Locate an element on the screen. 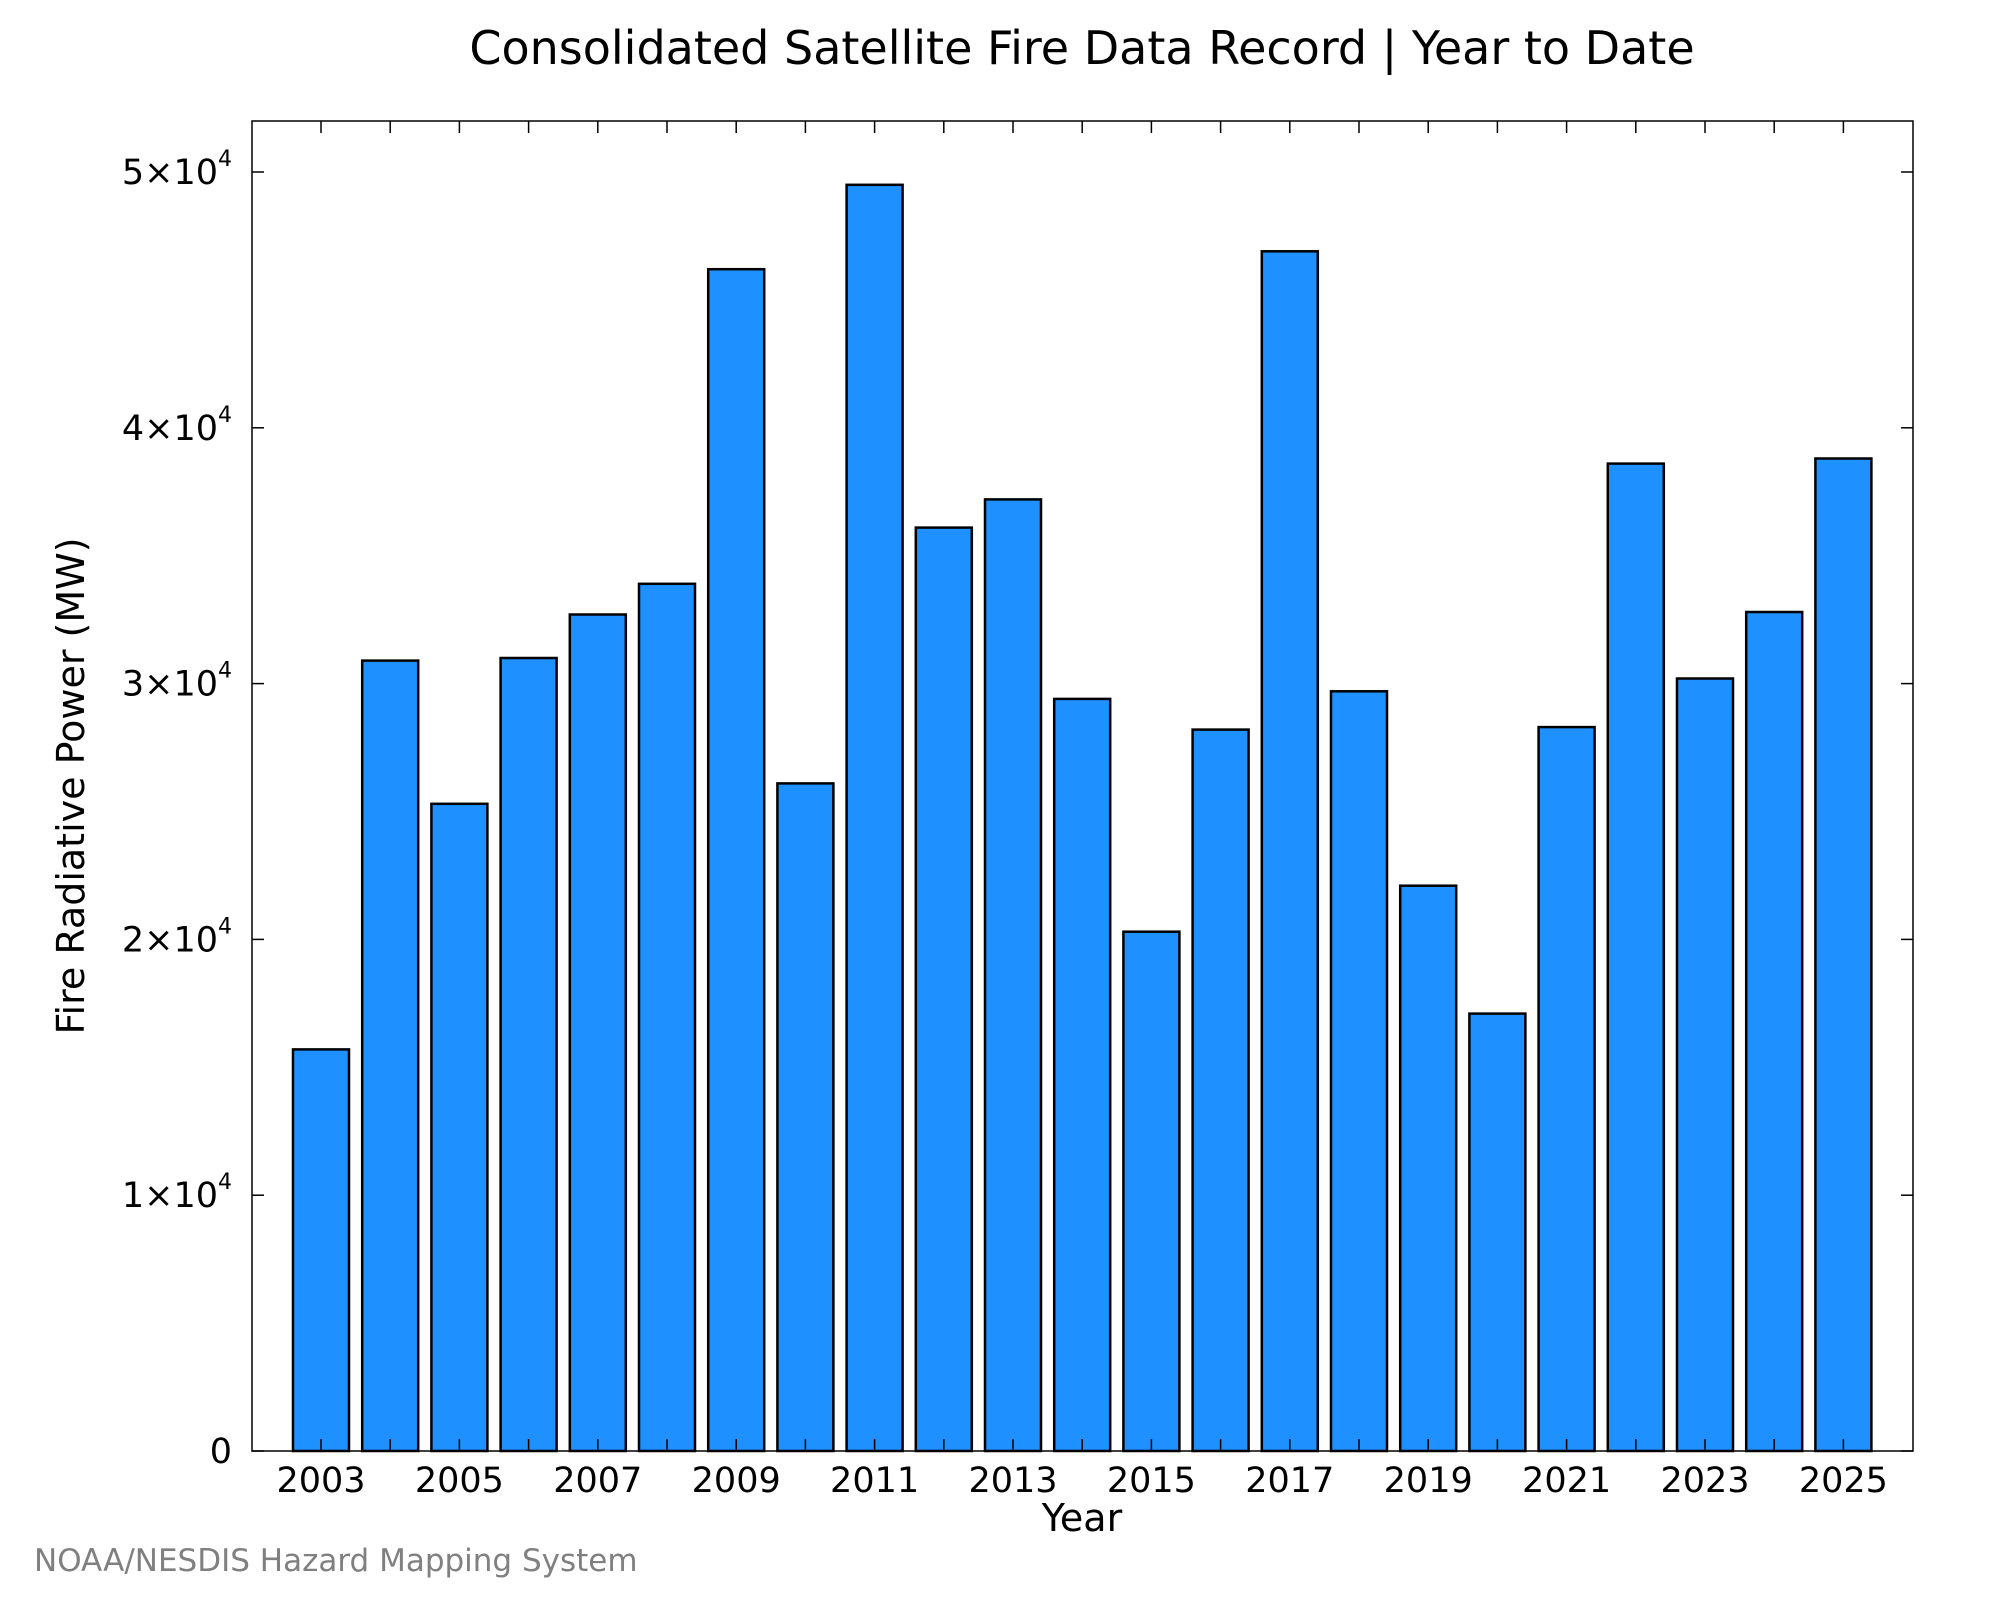 Image resolution: width=2000 pixels, height=1600 pixels. bar-2005 is located at coordinates (459, 1127).